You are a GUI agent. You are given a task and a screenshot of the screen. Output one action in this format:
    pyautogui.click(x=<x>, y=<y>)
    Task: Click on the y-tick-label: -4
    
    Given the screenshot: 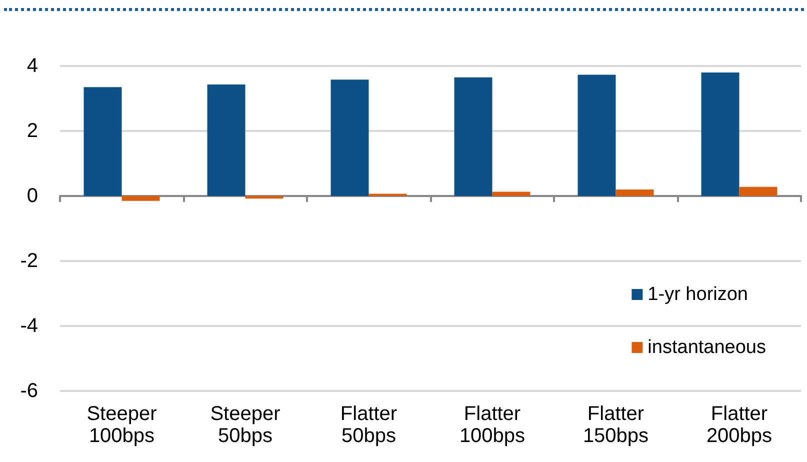 What is the action you would take?
    pyautogui.click(x=29, y=326)
    